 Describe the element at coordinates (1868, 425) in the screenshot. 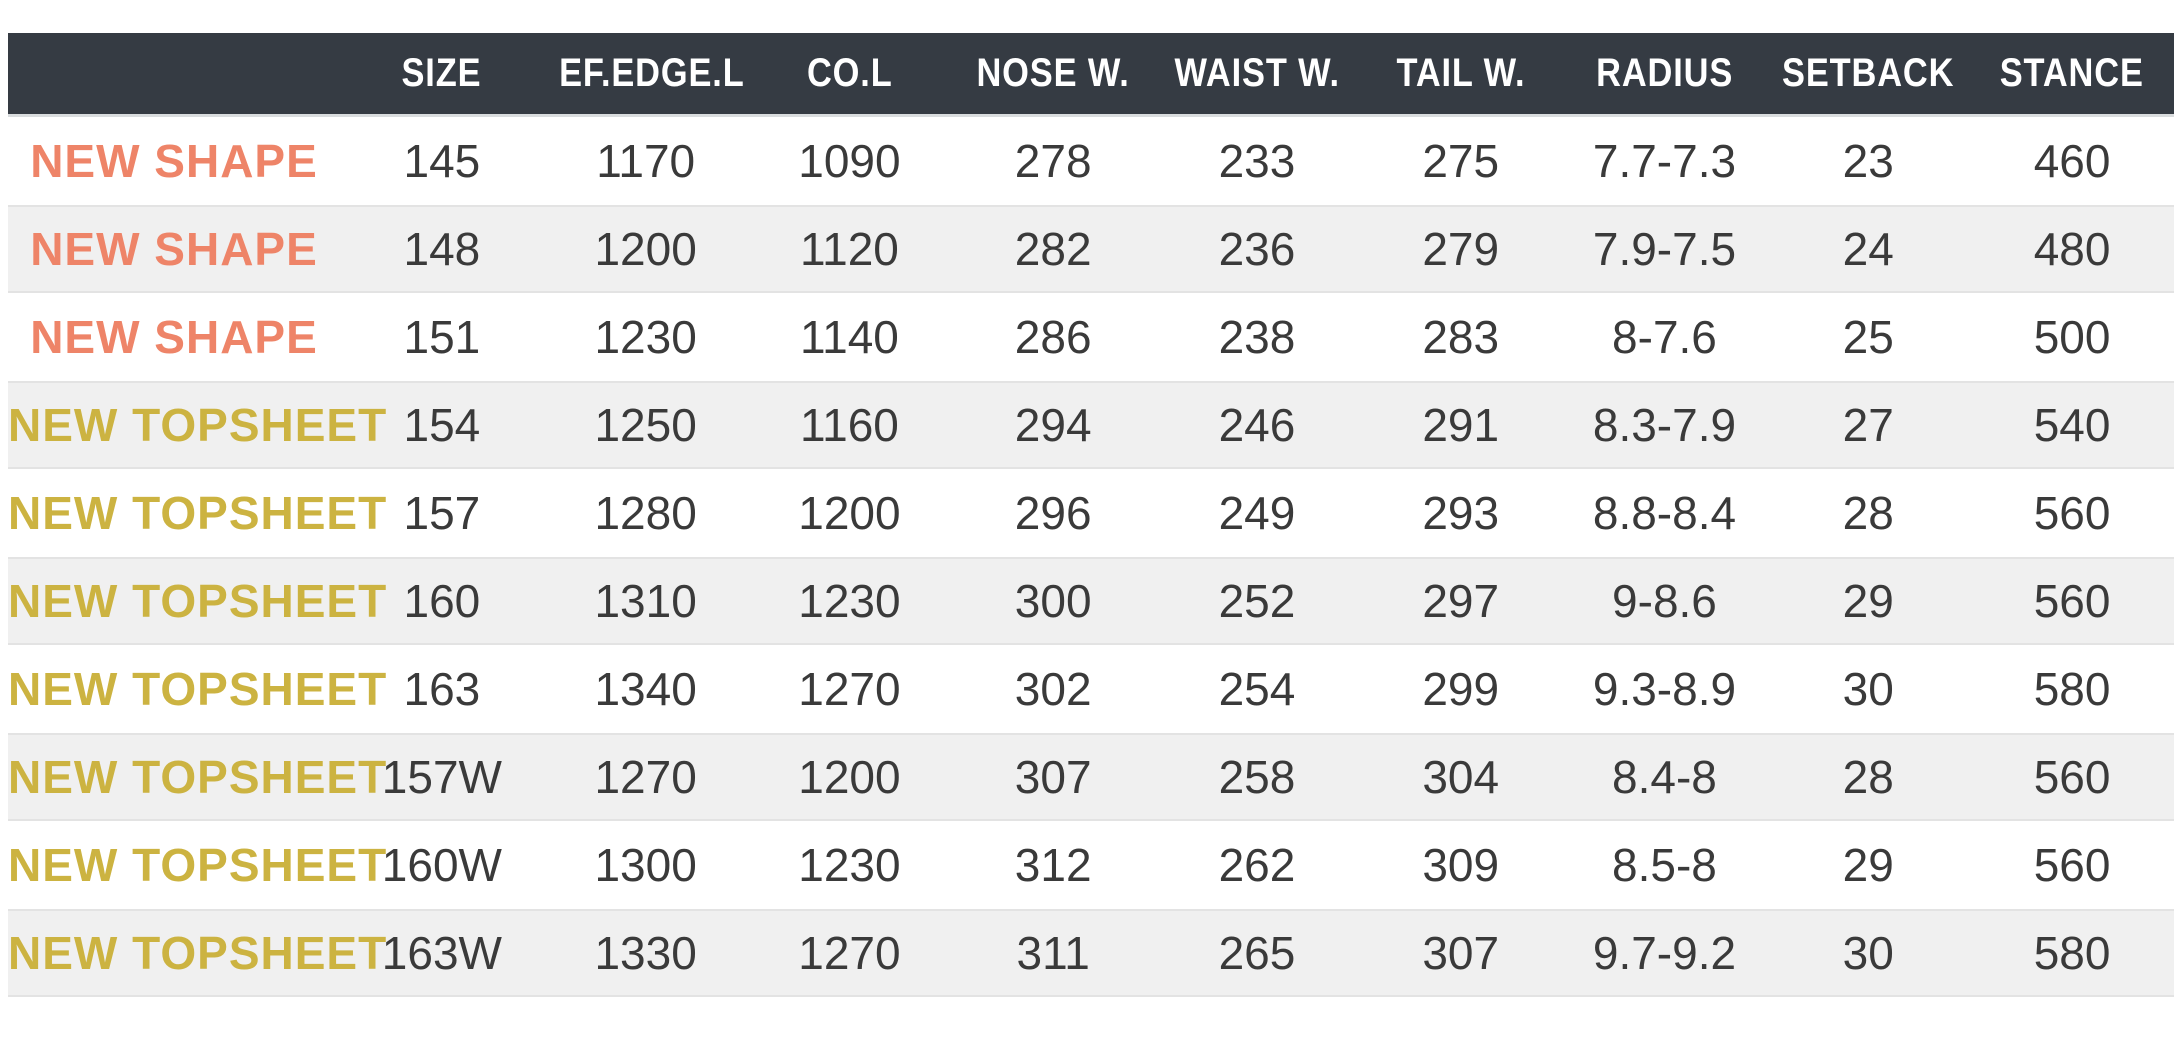

I see `cell-setback: 27` at that location.